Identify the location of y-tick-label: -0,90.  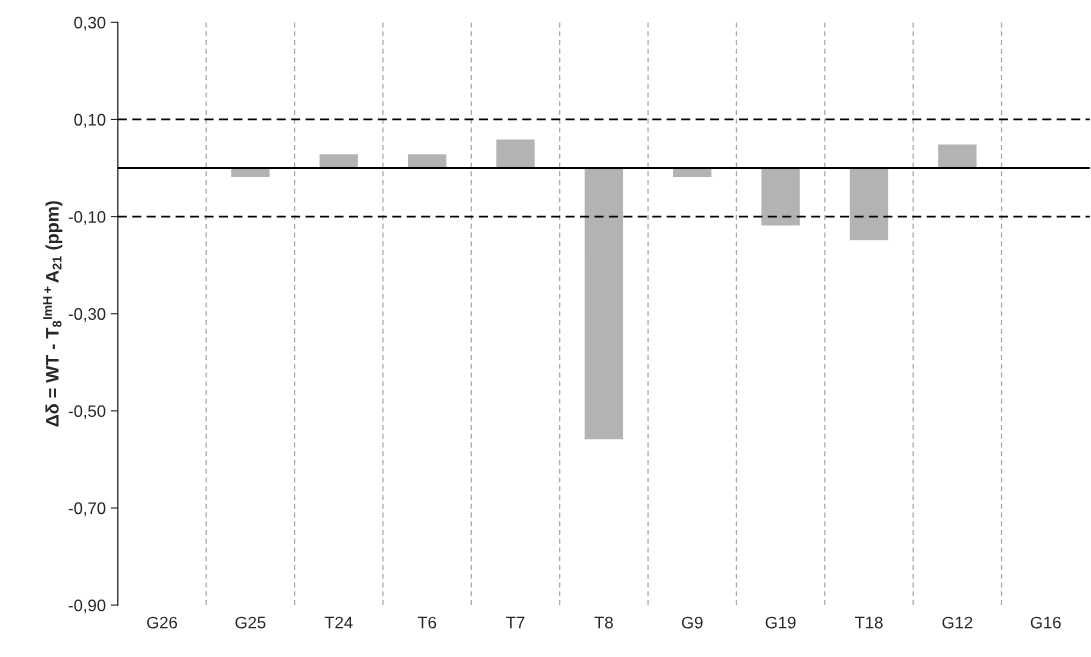
(87, 606).